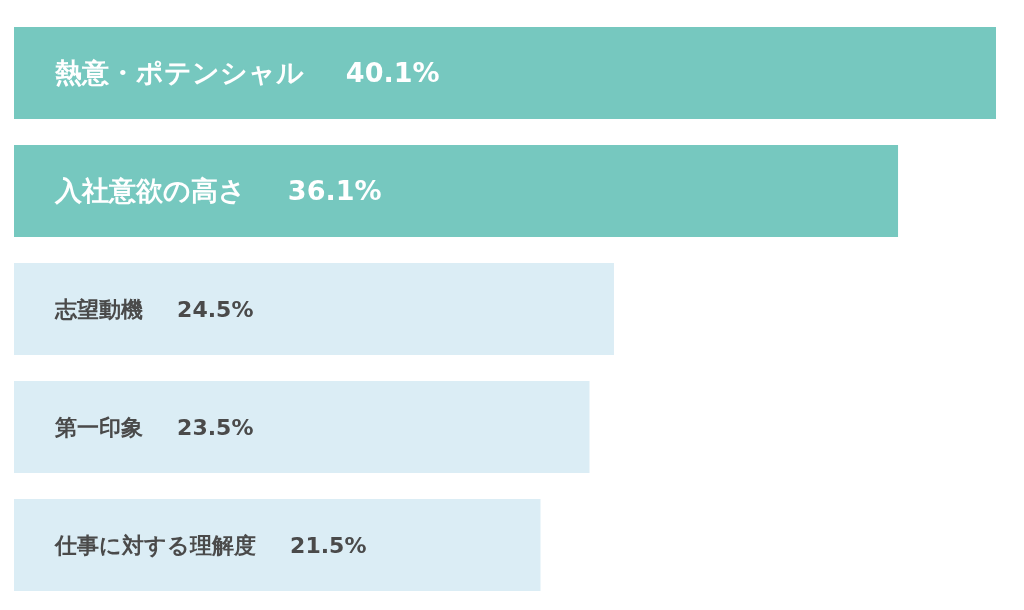  I want to click on y-tick-label: 第一印象, so click(98, 427).